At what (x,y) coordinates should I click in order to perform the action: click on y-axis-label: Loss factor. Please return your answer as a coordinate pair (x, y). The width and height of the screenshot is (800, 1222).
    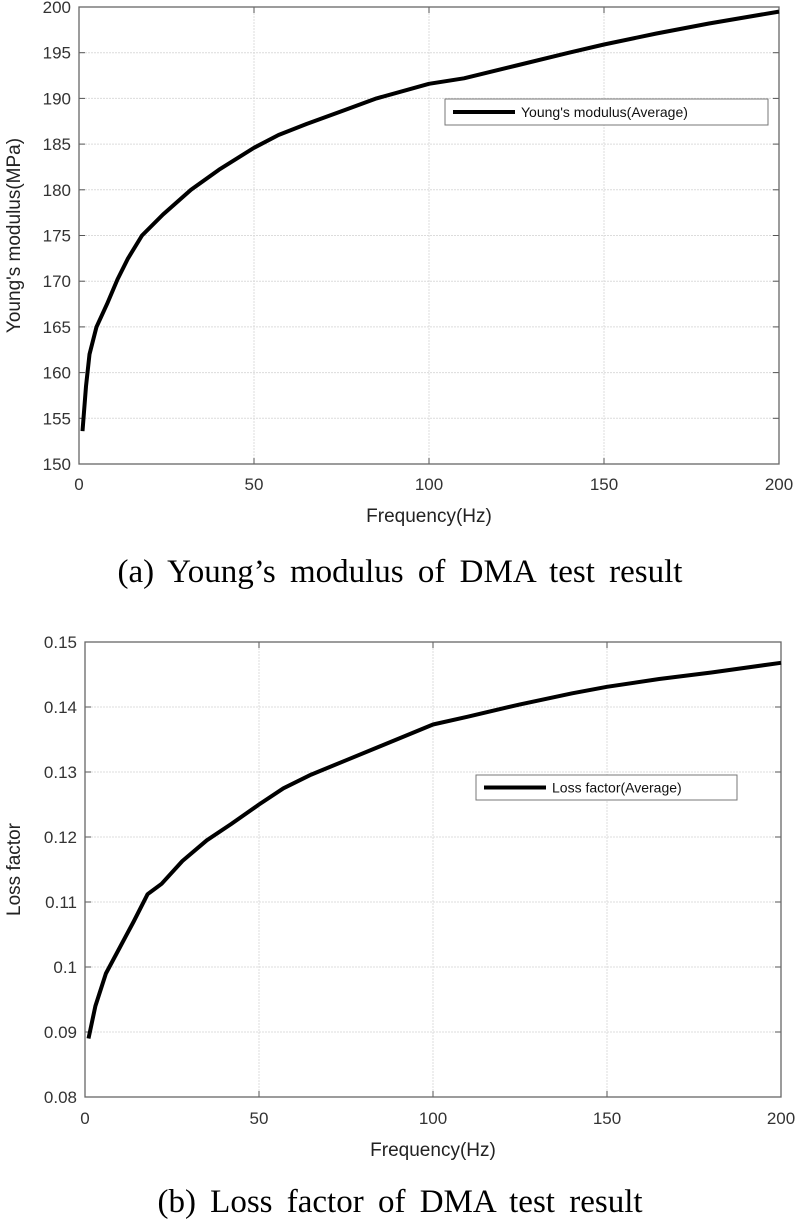
    Looking at the image, I should click on (14, 869).